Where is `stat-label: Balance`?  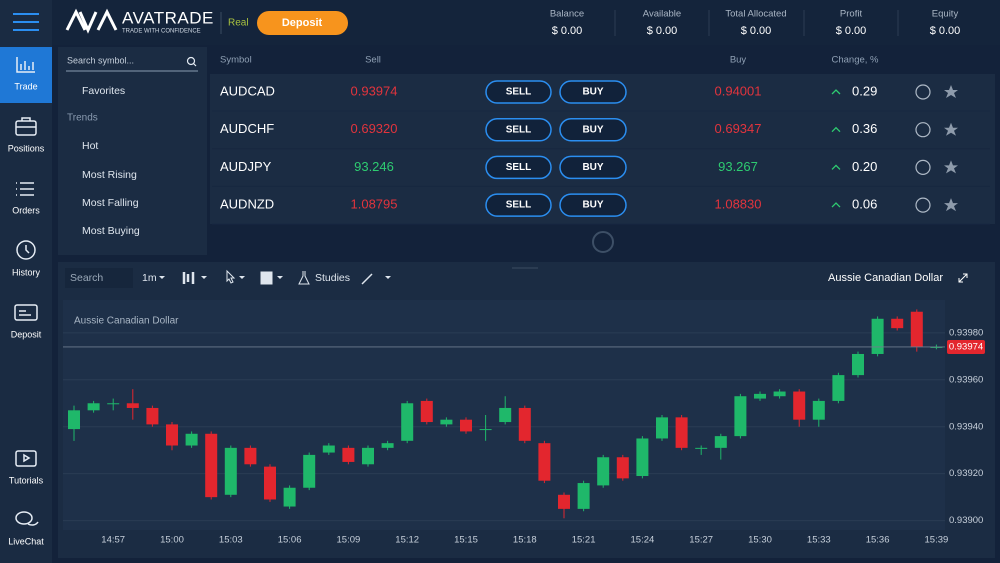 stat-label: Balance is located at coordinates (567, 14).